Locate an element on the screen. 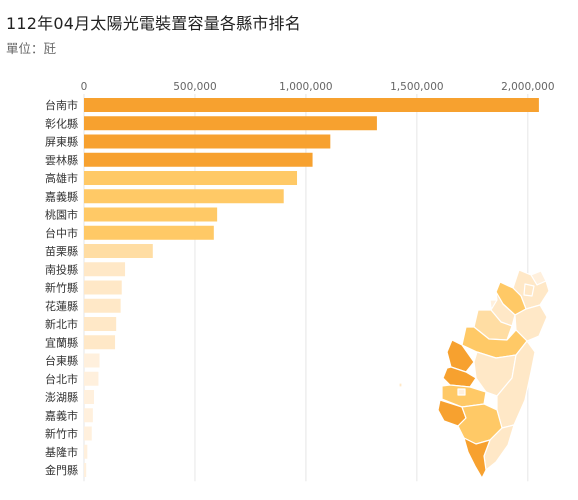 The height and width of the screenshot is (500, 578). taiwan-map-shapes is located at coordinates (474, 374).